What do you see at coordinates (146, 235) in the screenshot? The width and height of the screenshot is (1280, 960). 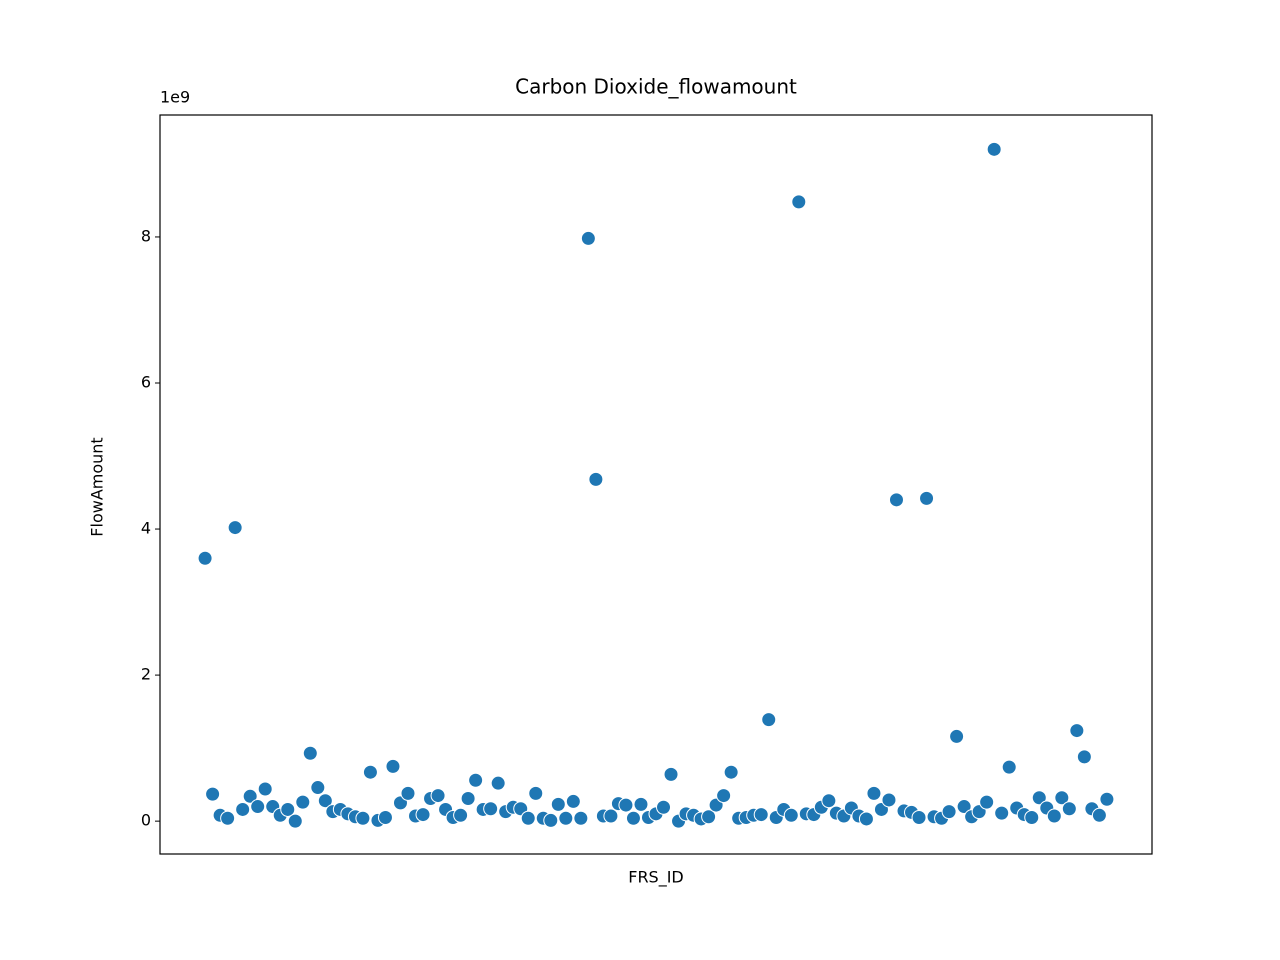 I see `y-tick-label: 8` at bounding box center [146, 235].